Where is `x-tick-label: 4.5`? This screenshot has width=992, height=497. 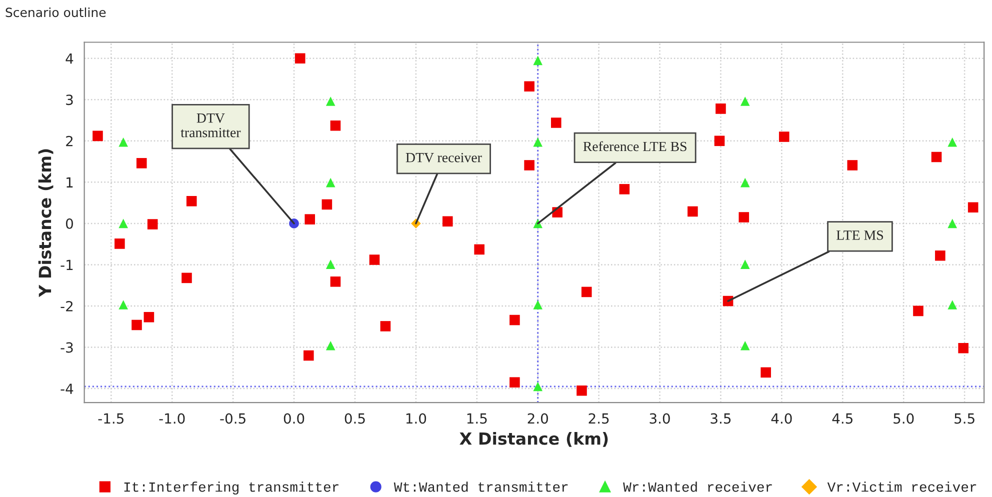 x-tick-label: 4.5 is located at coordinates (842, 418).